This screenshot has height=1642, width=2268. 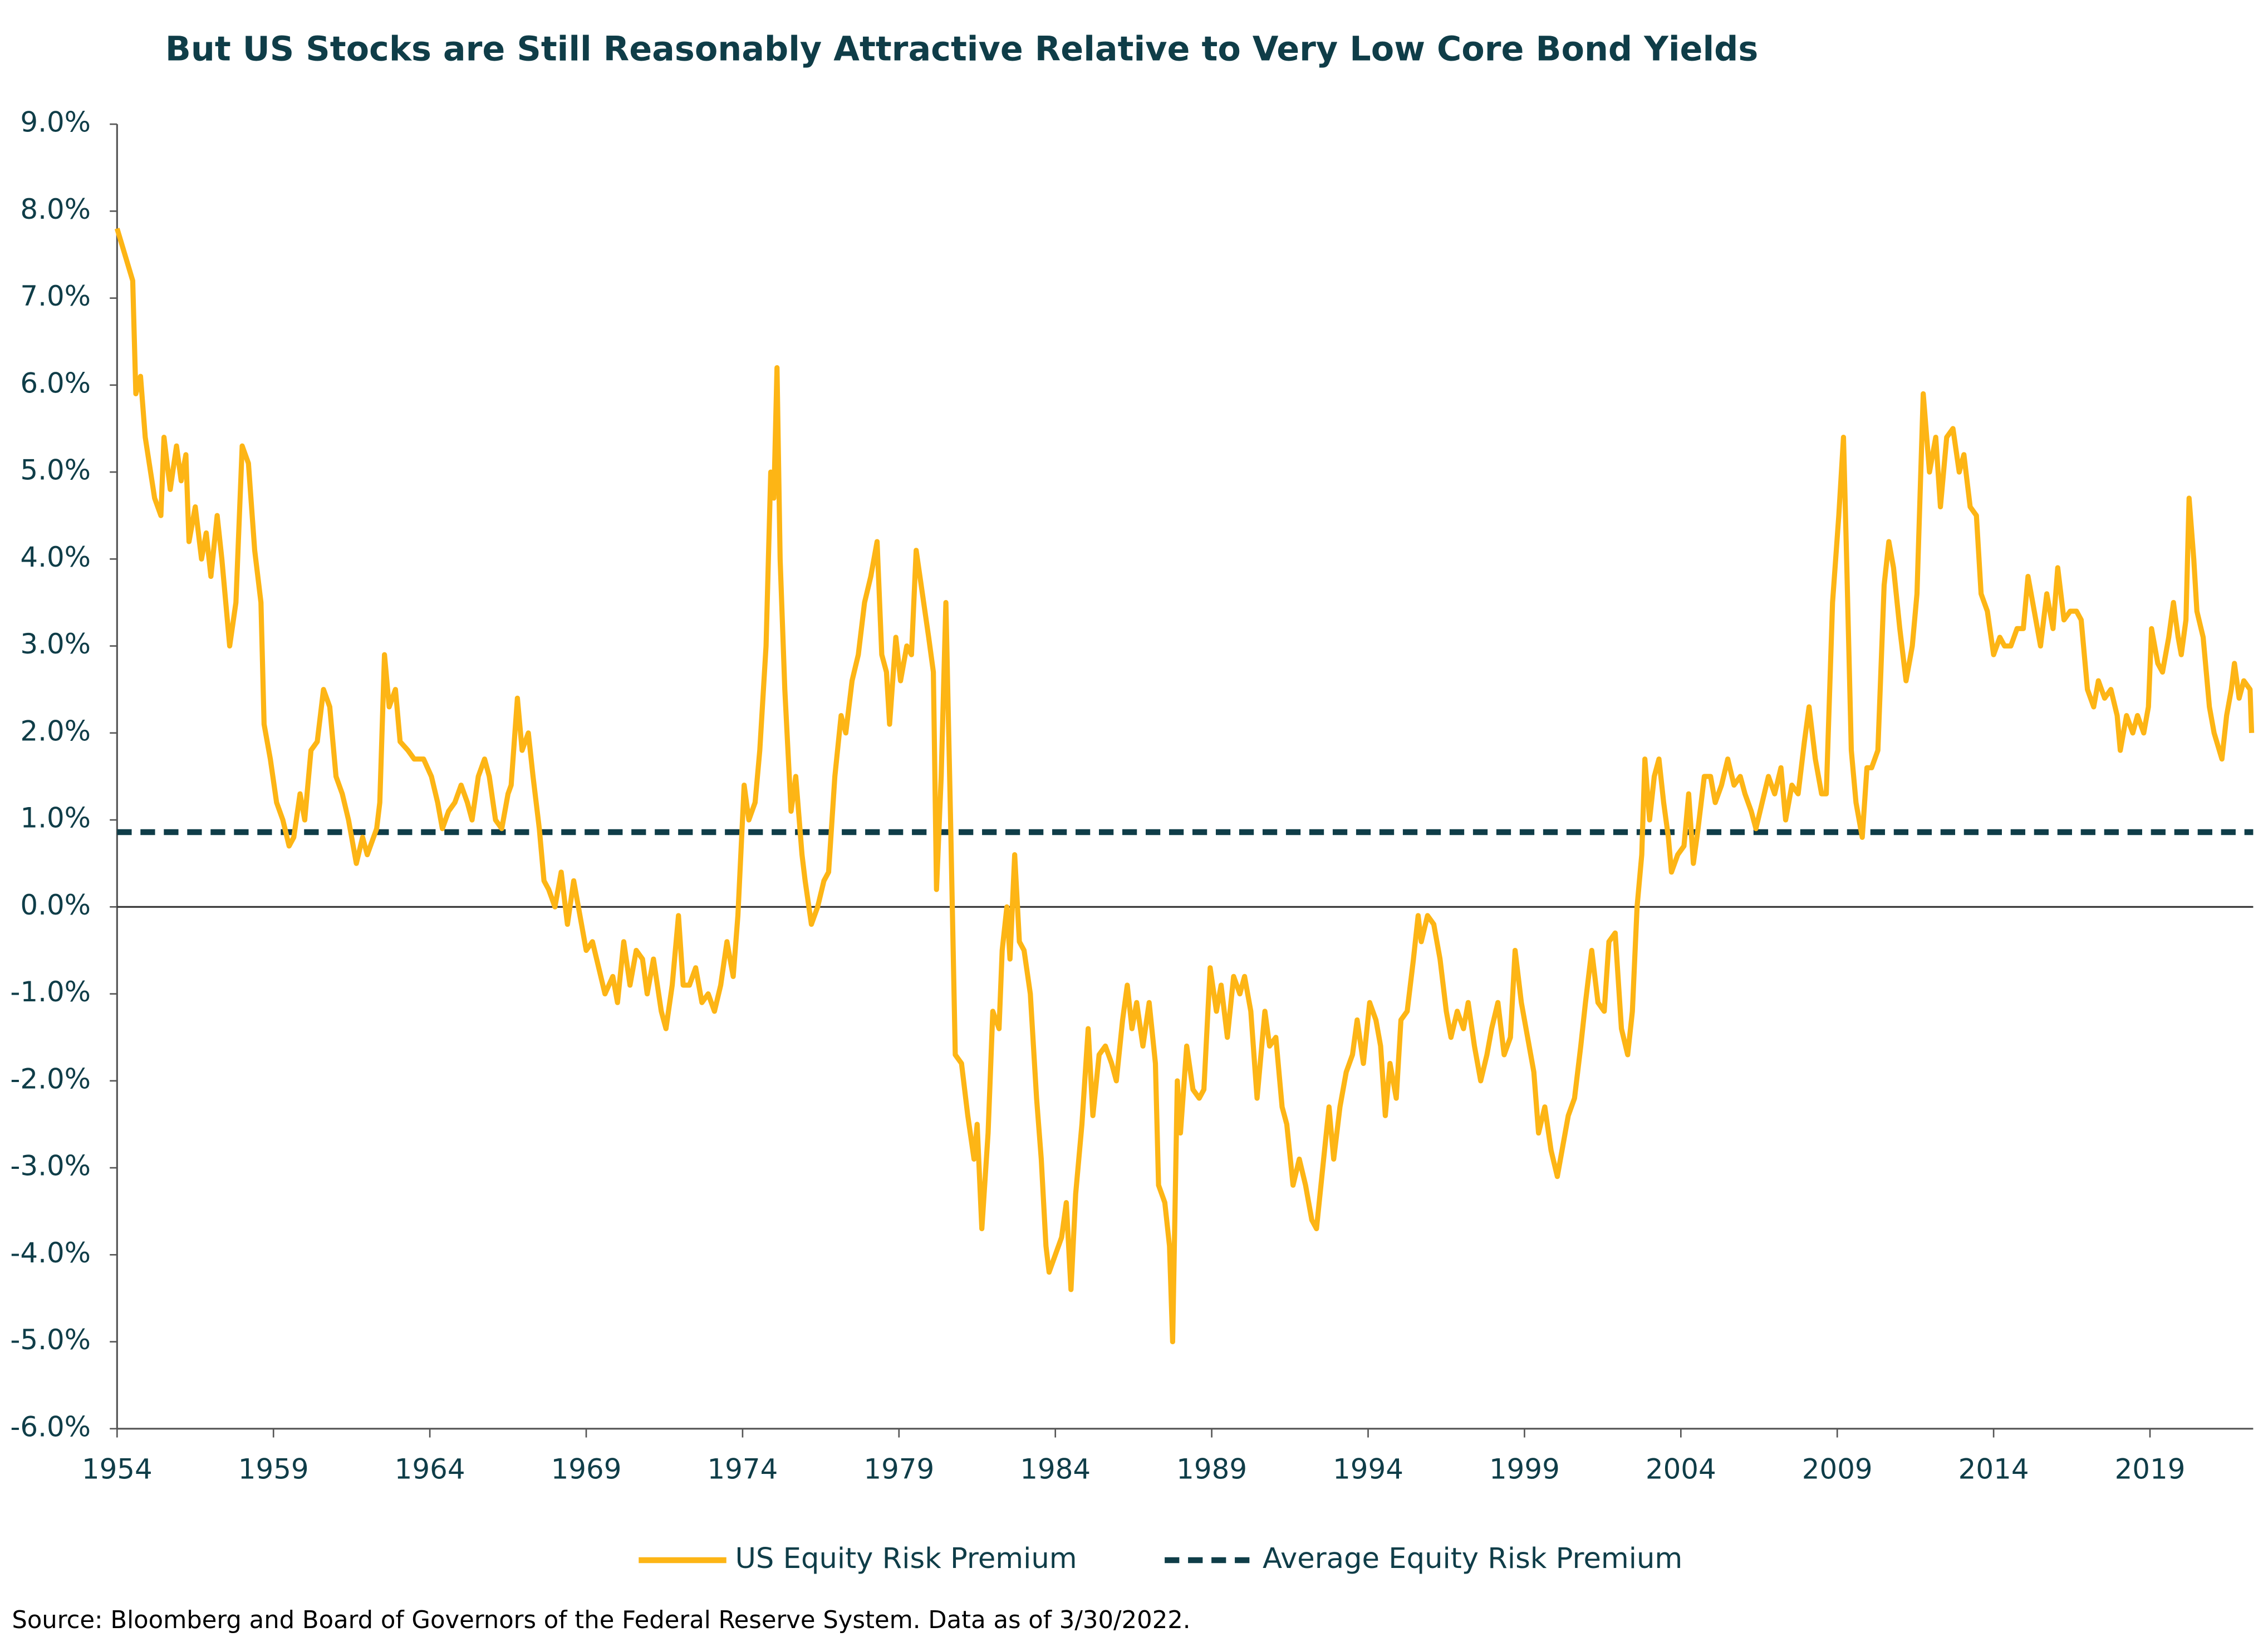 What do you see at coordinates (55, 644) in the screenshot?
I see `y-tick-label: 3.0%` at bounding box center [55, 644].